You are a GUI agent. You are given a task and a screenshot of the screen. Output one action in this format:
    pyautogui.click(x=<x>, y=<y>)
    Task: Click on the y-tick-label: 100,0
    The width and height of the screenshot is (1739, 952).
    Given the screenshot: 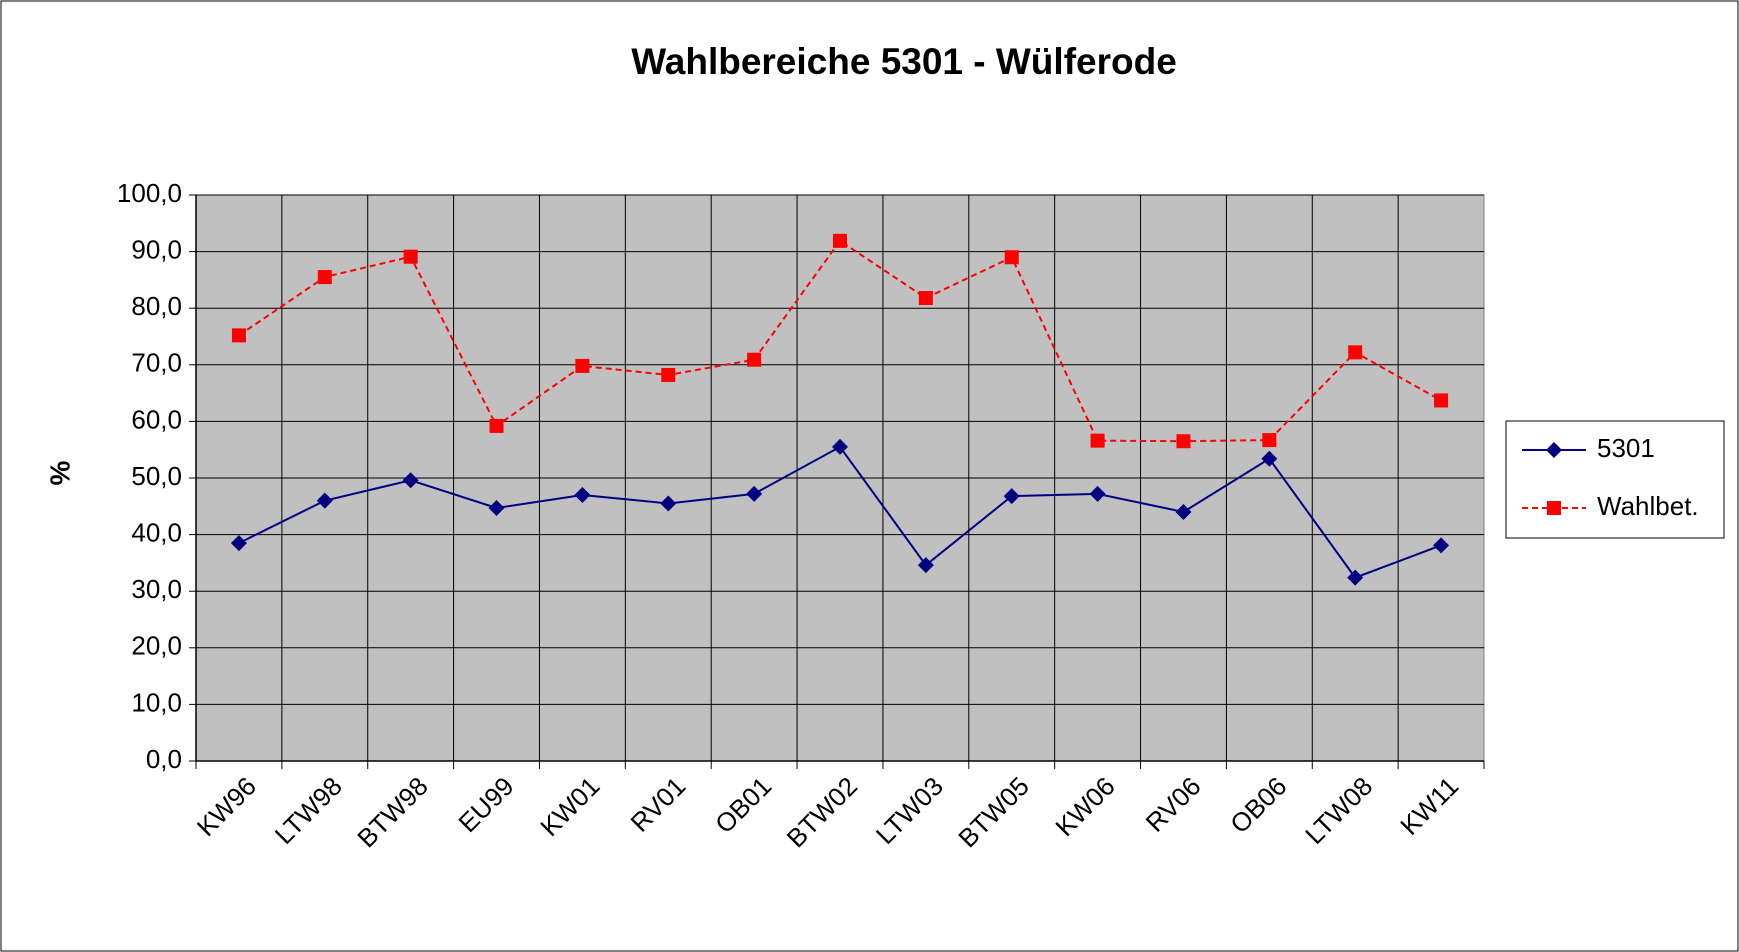 What is the action you would take?
    pyautogui.click(x=149, y=193)
    